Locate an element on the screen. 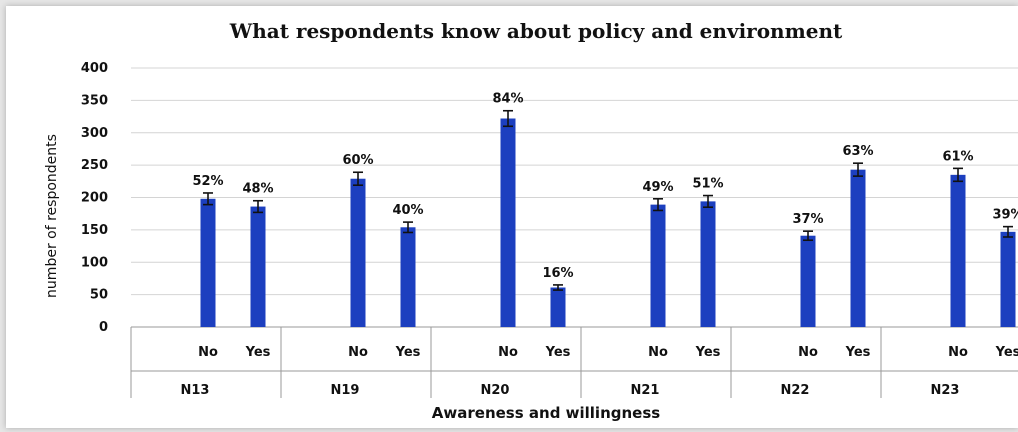 The height and width of the screenshot is (432, 1018). group-label: N20 is located at coordinates (495, 390).